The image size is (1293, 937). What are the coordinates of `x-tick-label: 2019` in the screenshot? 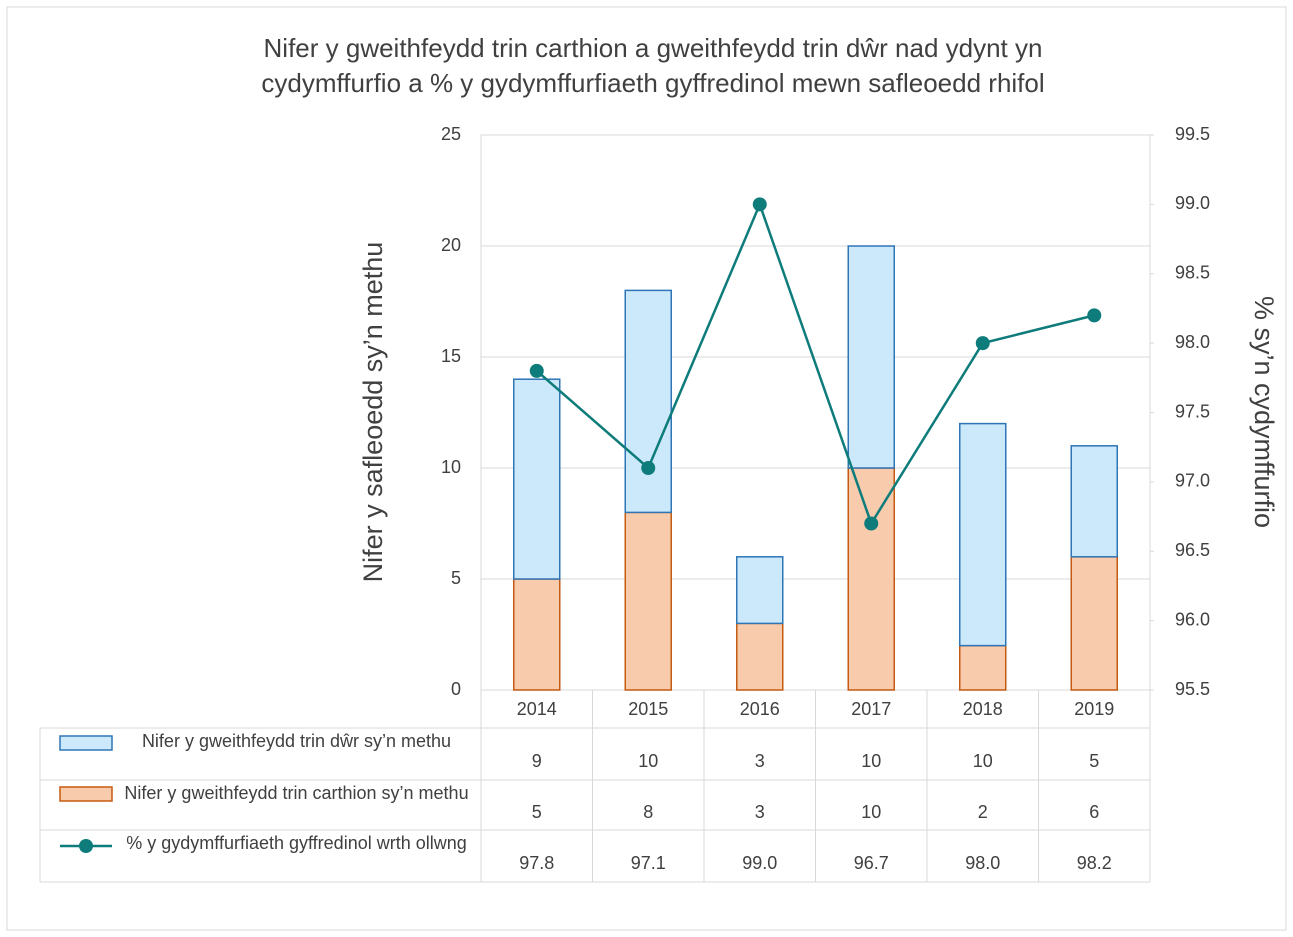 It's located at (1094, 709).